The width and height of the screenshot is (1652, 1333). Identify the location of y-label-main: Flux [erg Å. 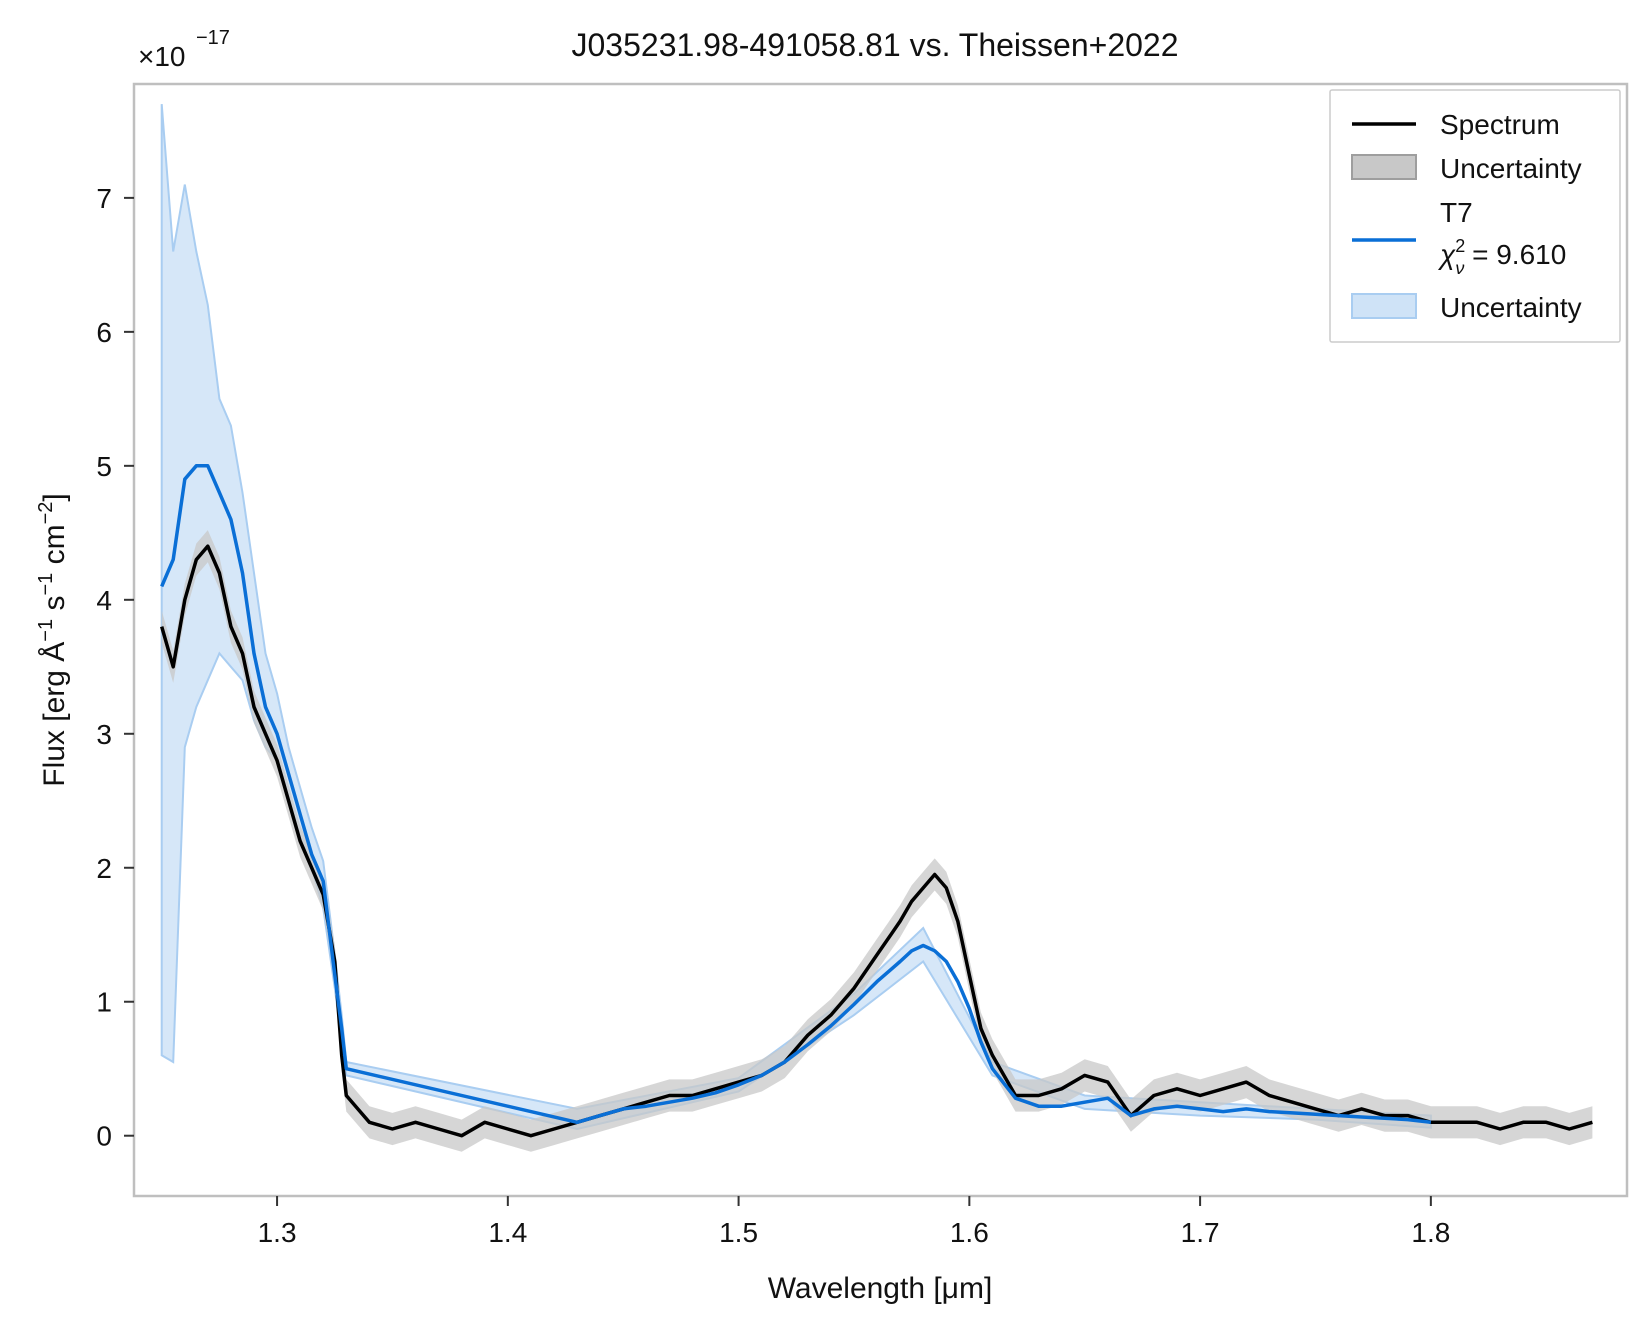
(54, 714).